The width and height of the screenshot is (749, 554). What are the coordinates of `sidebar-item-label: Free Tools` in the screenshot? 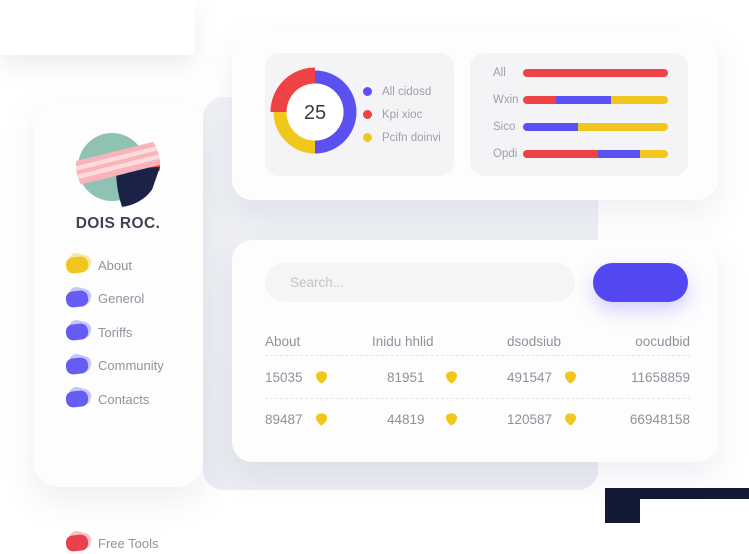 It's located at (128, 543).